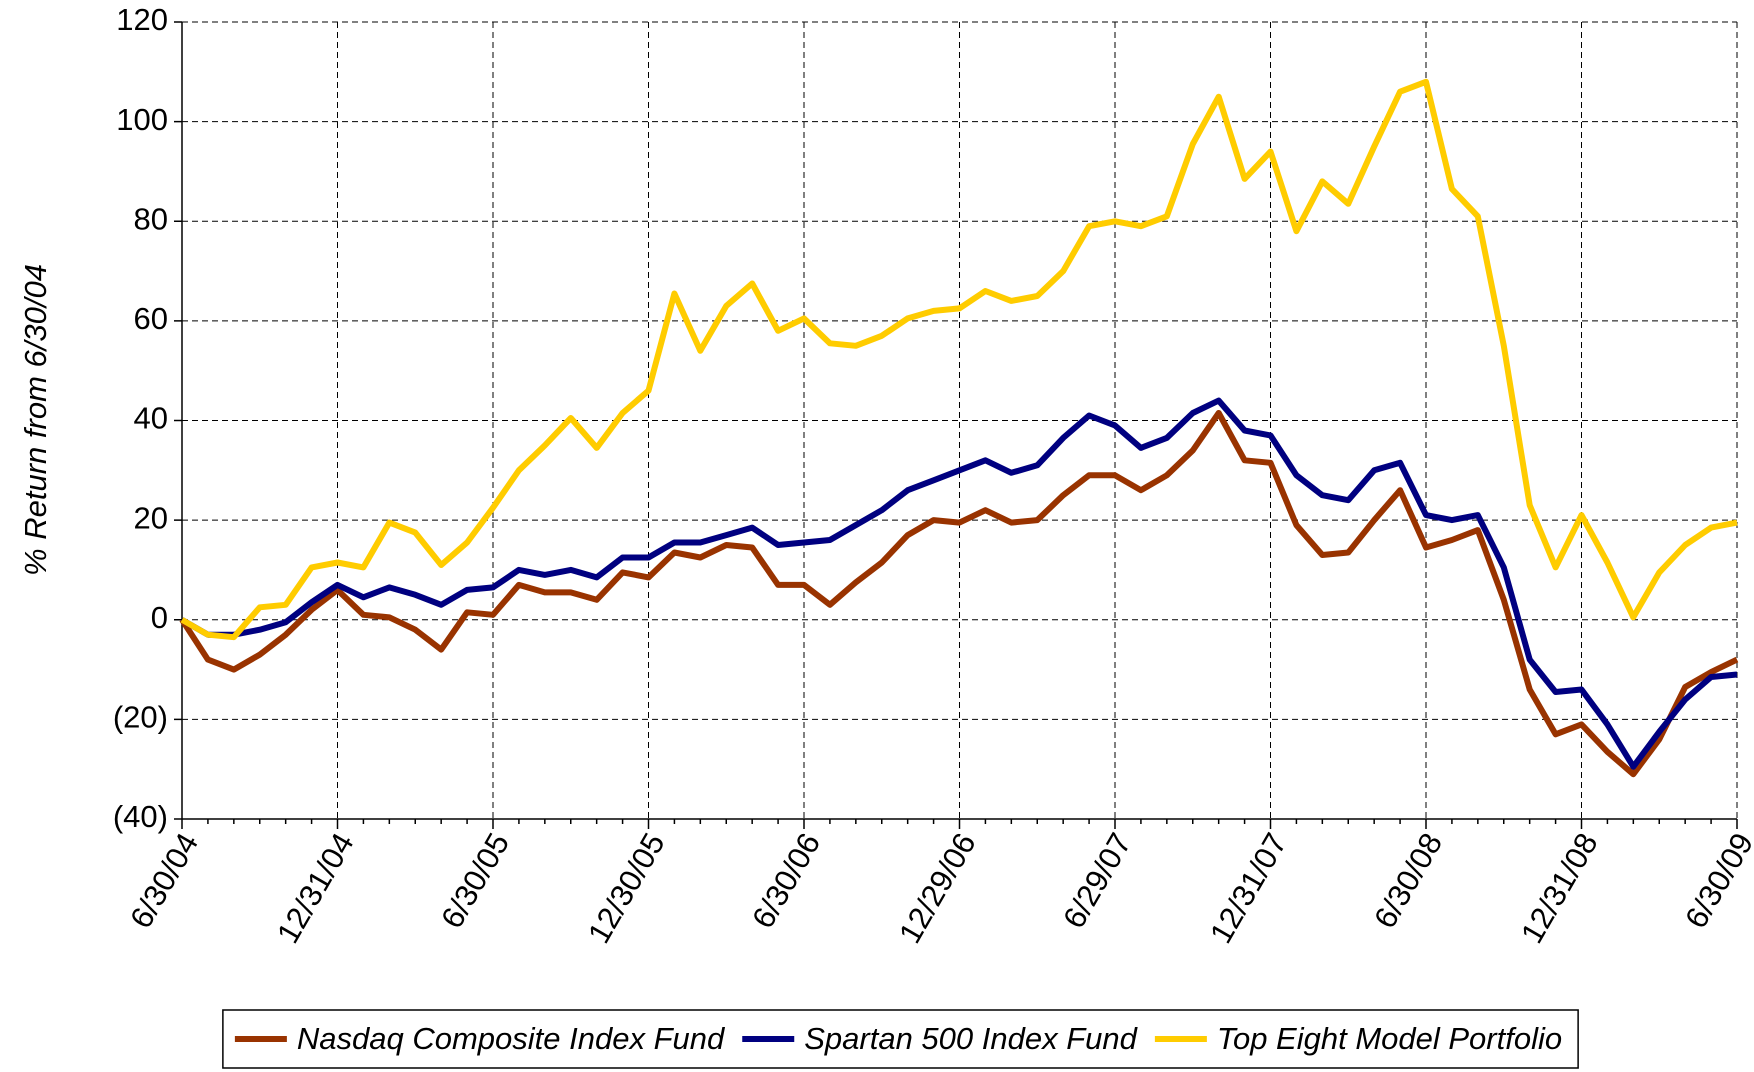 Image resolution: width=1754 pixels, height=1072 pixels. I want to click on x-tick-label: 6/30/06, so click(786, 880).